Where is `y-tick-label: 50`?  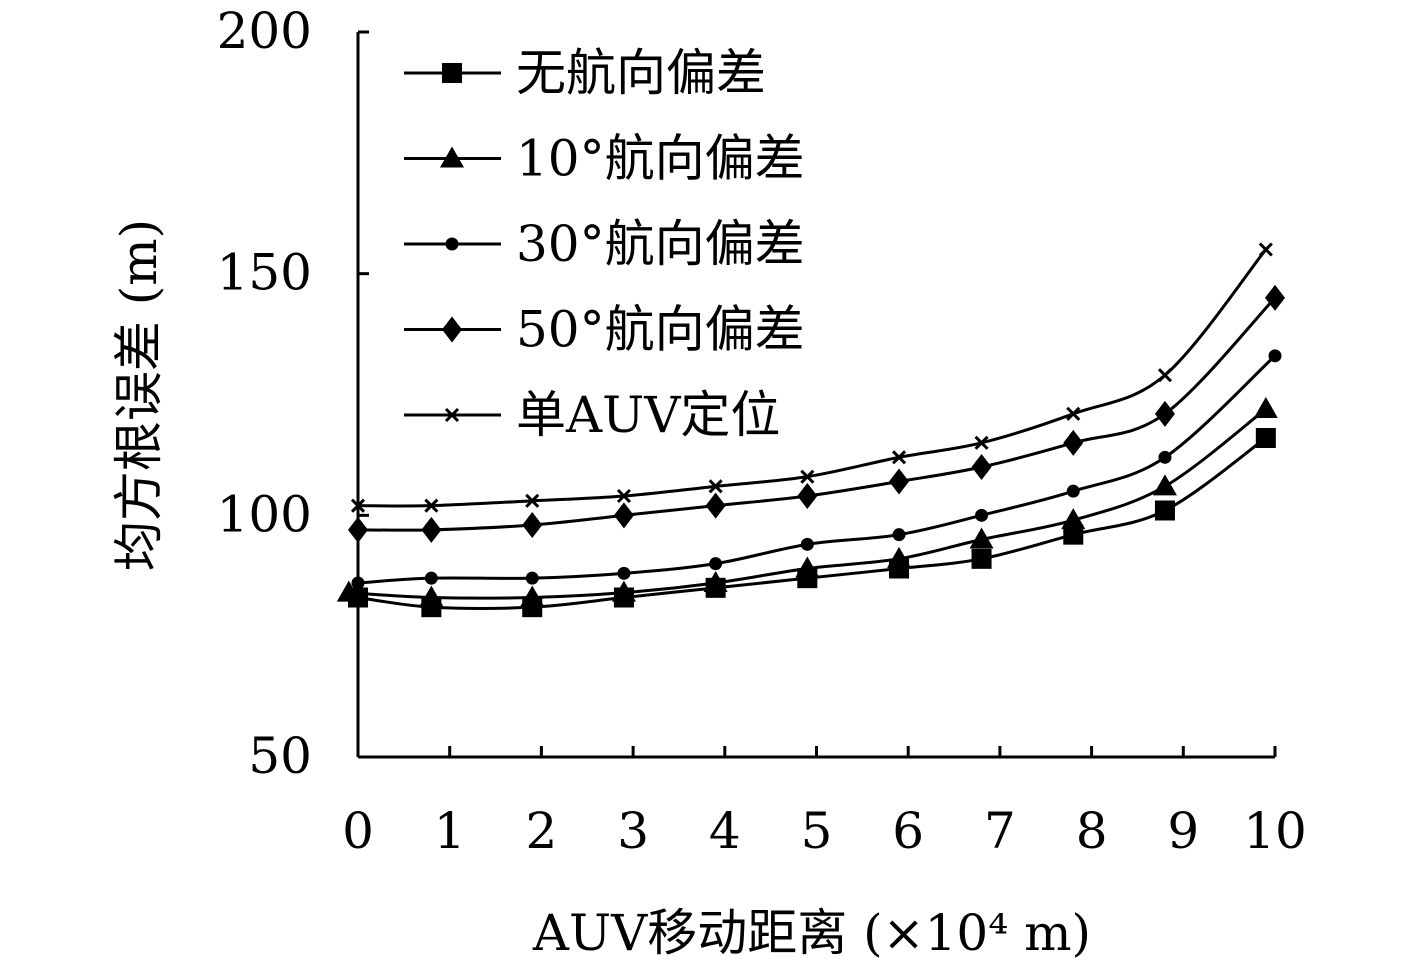
y-tick-label: 50 is located at coordinates (280, 756).